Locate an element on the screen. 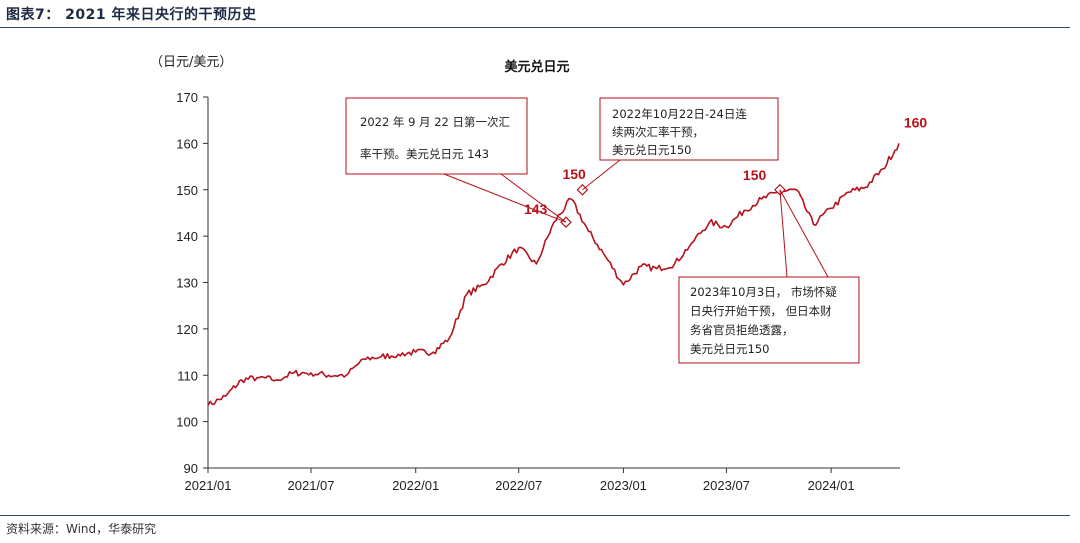  x-tick-label: 2022/01 is located at coordinates (415, 485).